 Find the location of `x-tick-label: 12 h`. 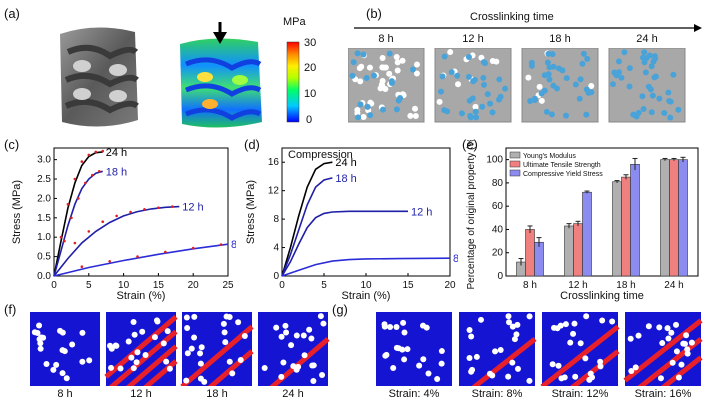

x-tick-label: 12 h is located at coordinates (577, 285).